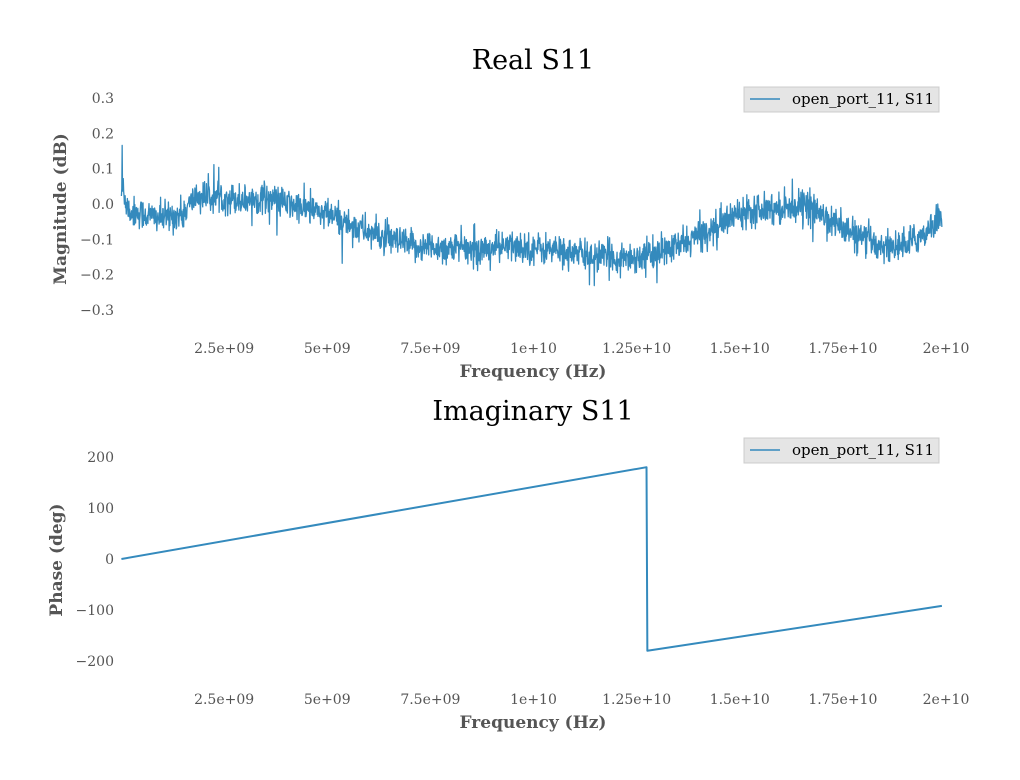  Describe the element at coordinates (97, 240) in the screenshot. I see `y-tick-label: −0.1` at that location.